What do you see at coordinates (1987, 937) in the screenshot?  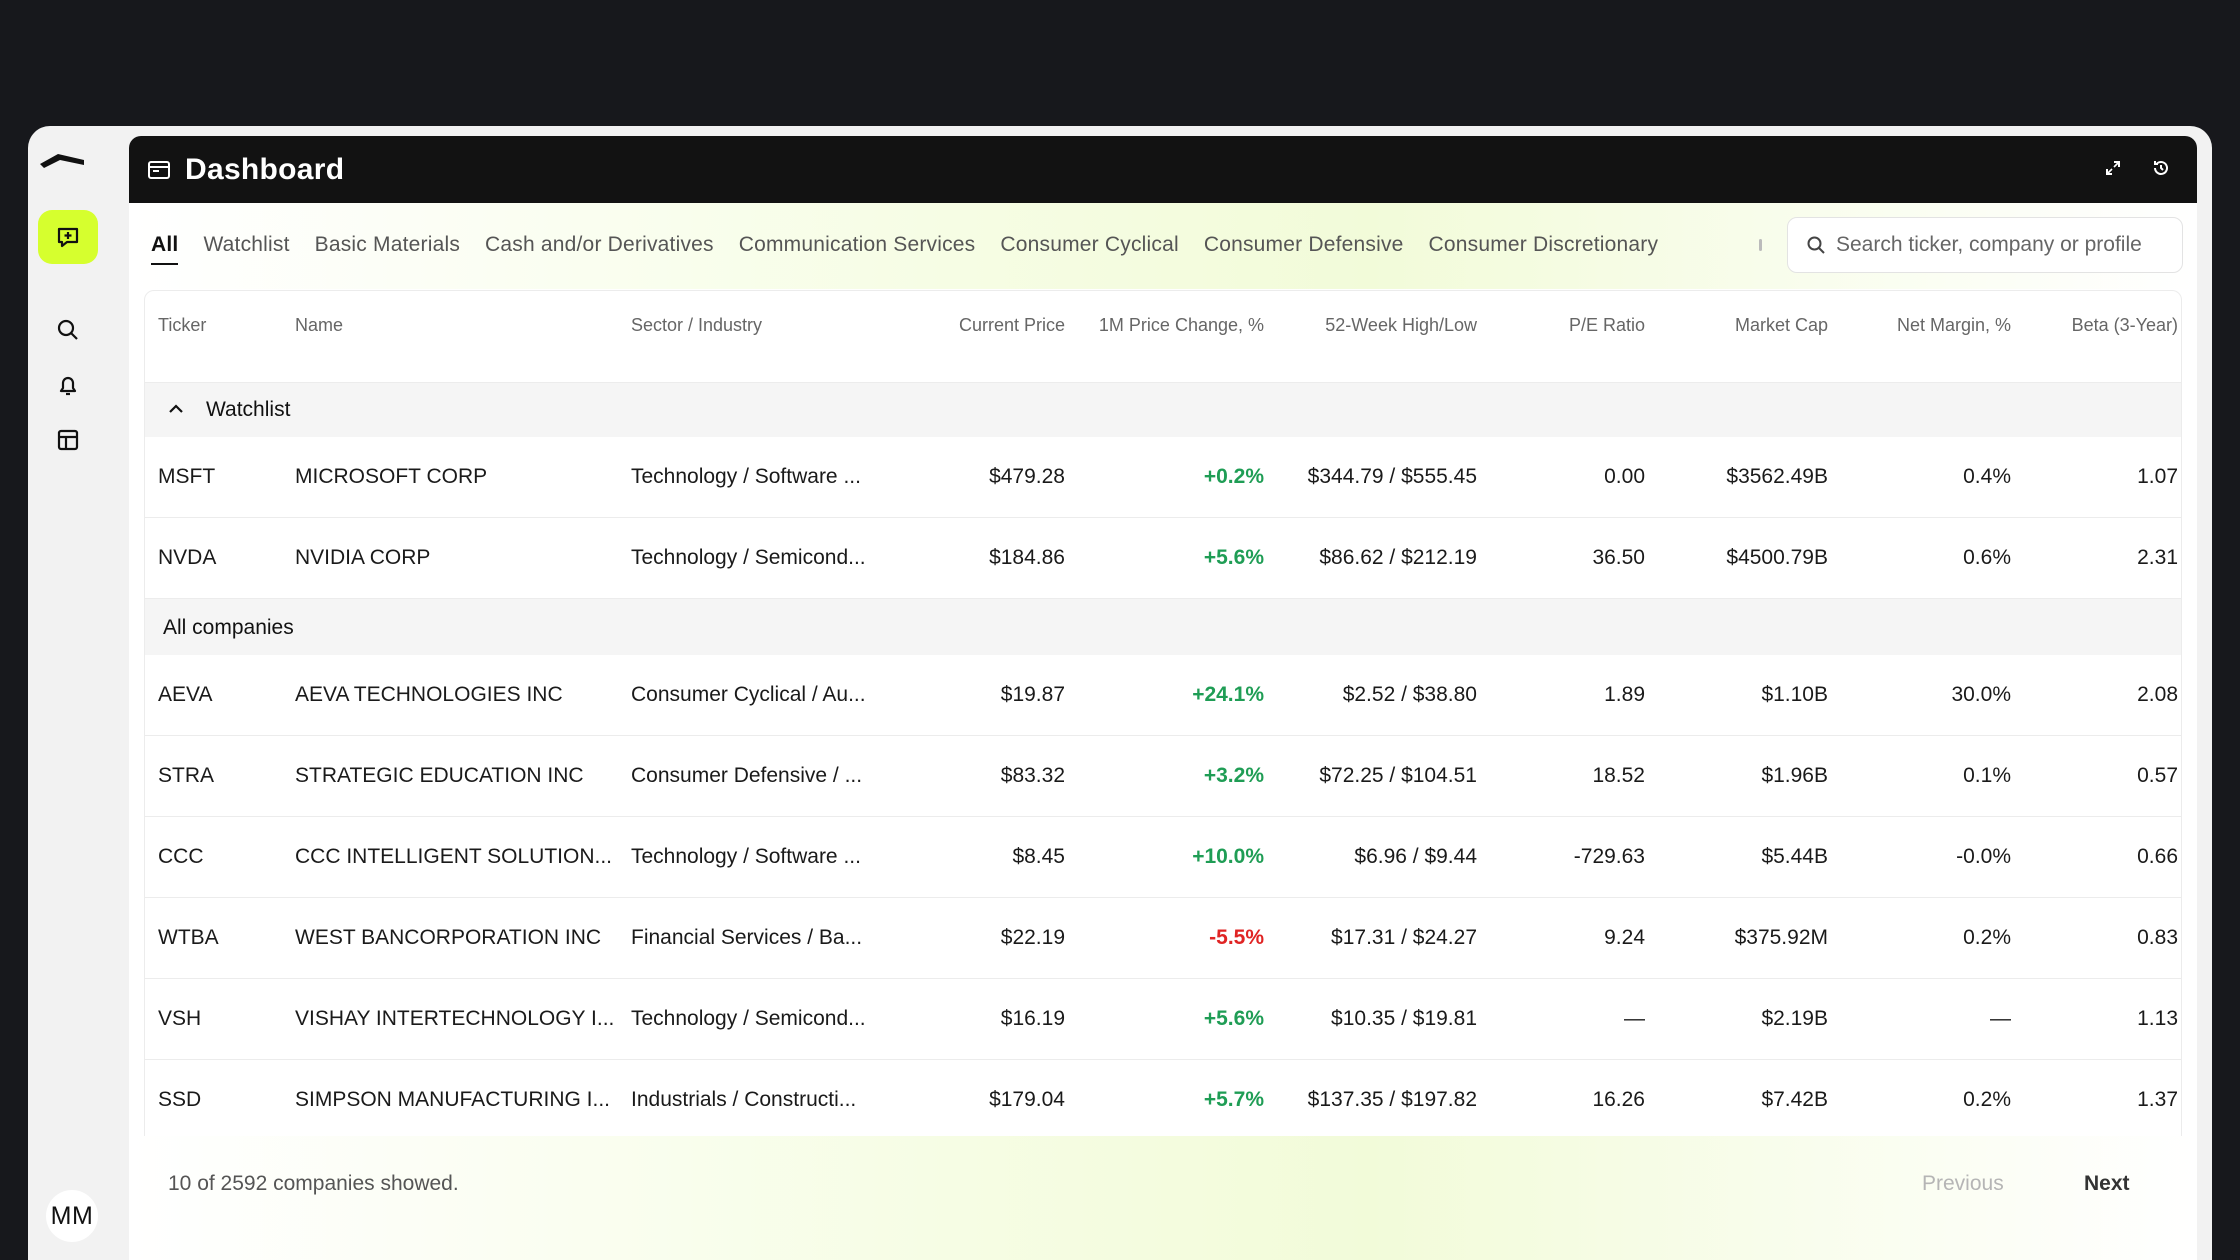 I see `net-margin-cell: 0.2%` at bounding box center [1987, 937].